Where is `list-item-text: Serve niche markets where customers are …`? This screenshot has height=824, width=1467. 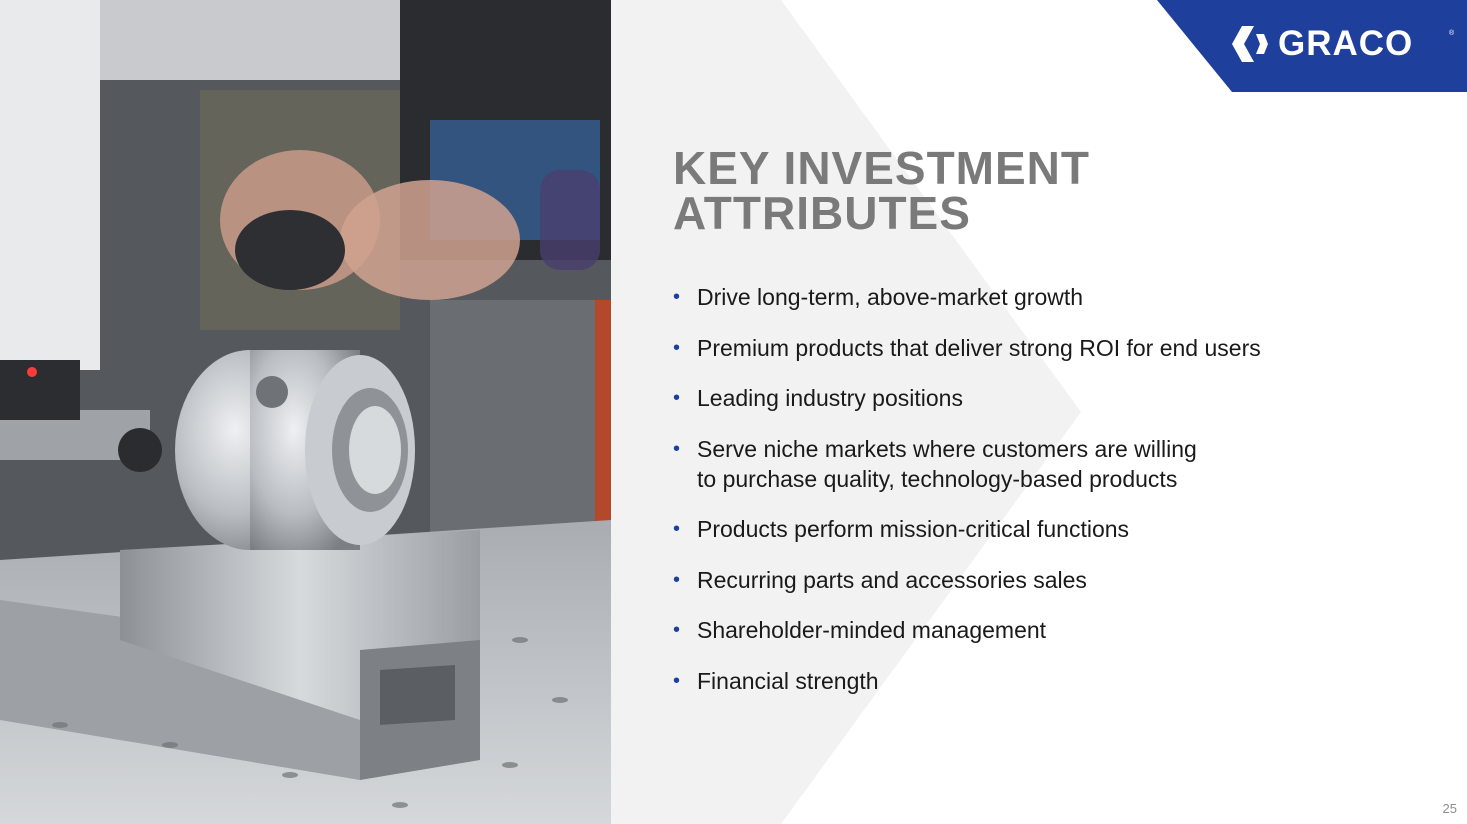 list-item-text: Serve niche markets where customers are … is located at coordinates (947, 448).